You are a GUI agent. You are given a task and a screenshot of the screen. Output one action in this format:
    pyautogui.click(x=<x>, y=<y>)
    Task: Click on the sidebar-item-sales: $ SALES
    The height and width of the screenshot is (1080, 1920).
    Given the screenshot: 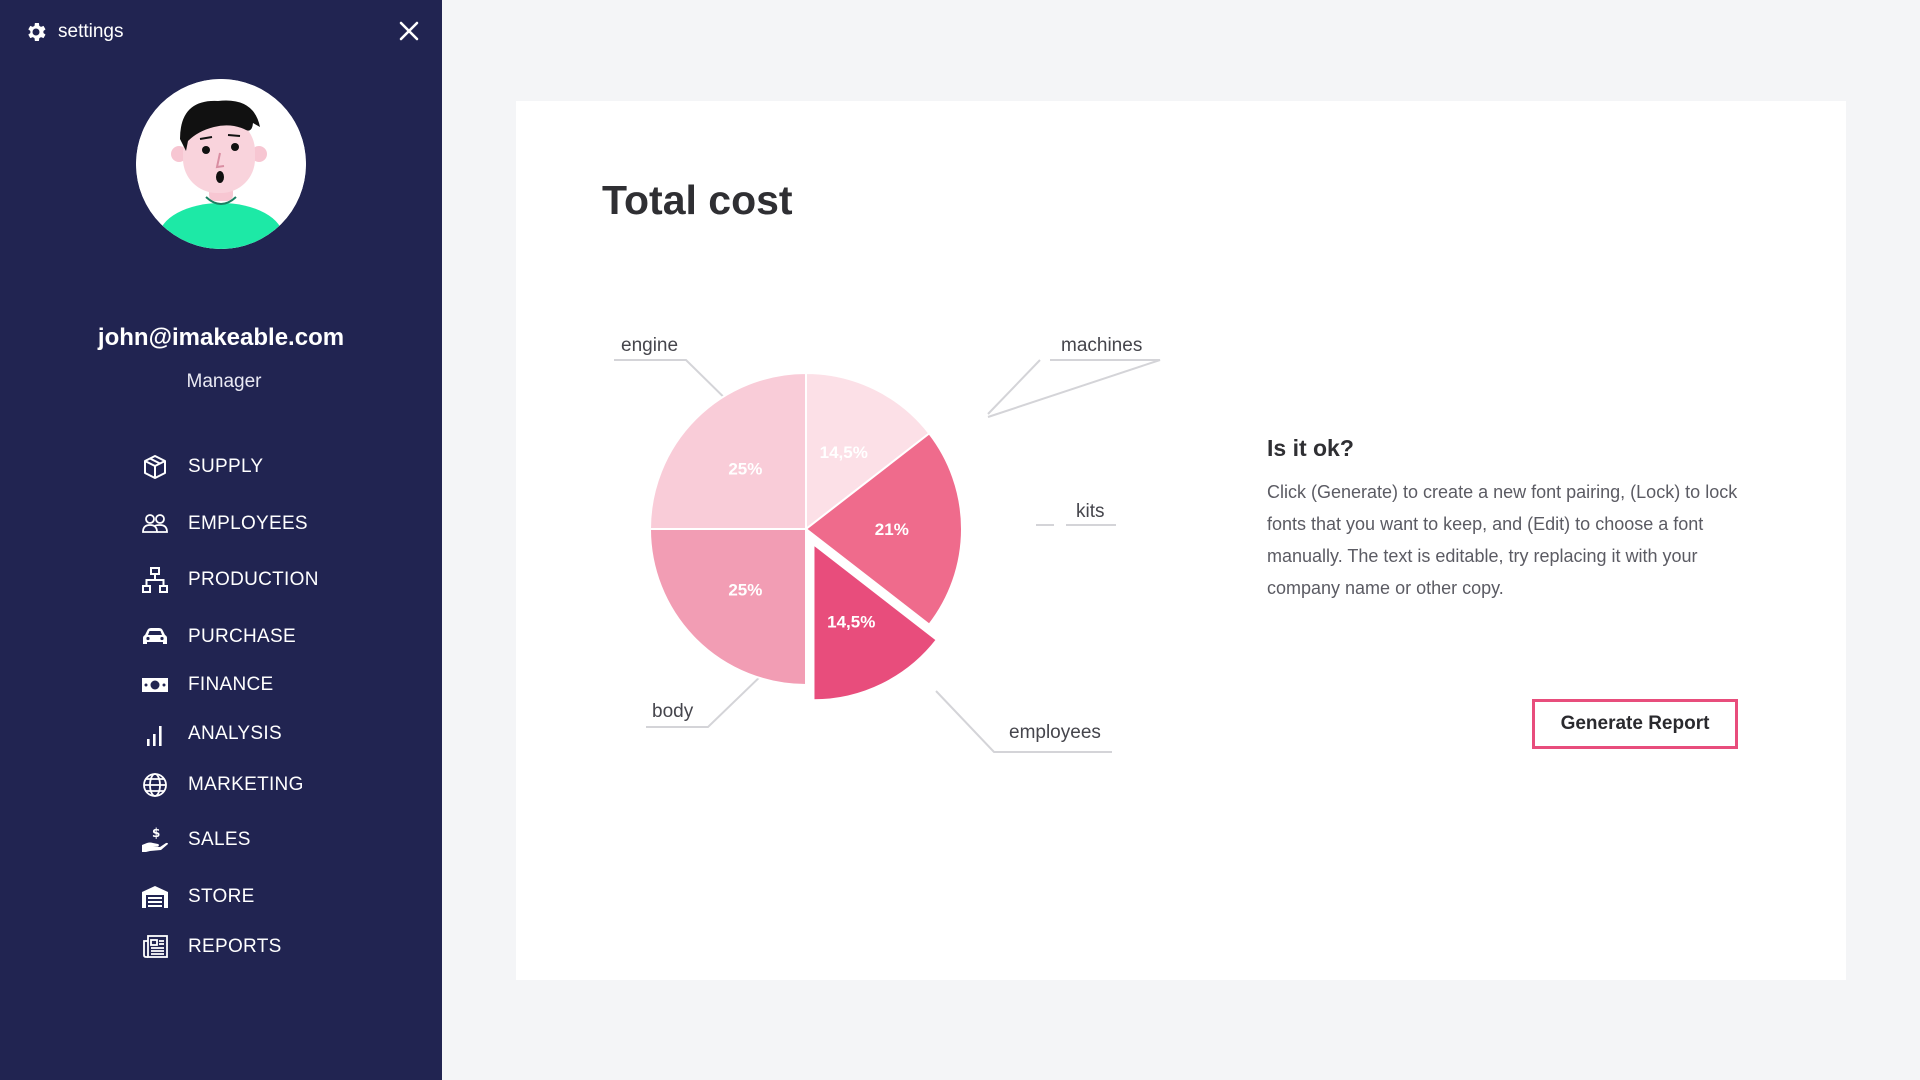 What is the action you would take?
    pyautogui.click(x=194, y=840)
    